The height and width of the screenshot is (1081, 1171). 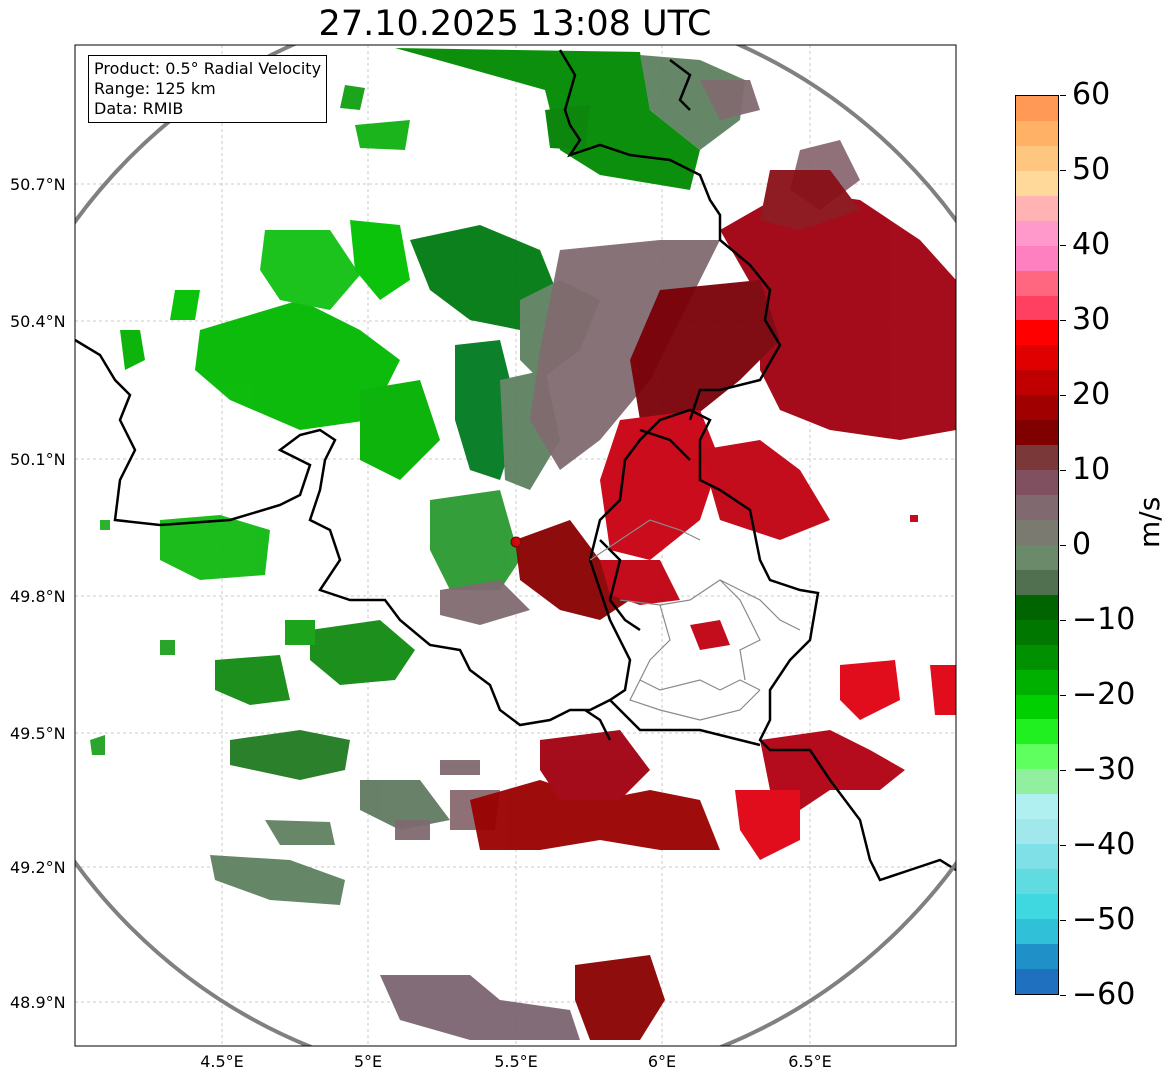 I want to click on colorbar, so click(x=1037, y=545).